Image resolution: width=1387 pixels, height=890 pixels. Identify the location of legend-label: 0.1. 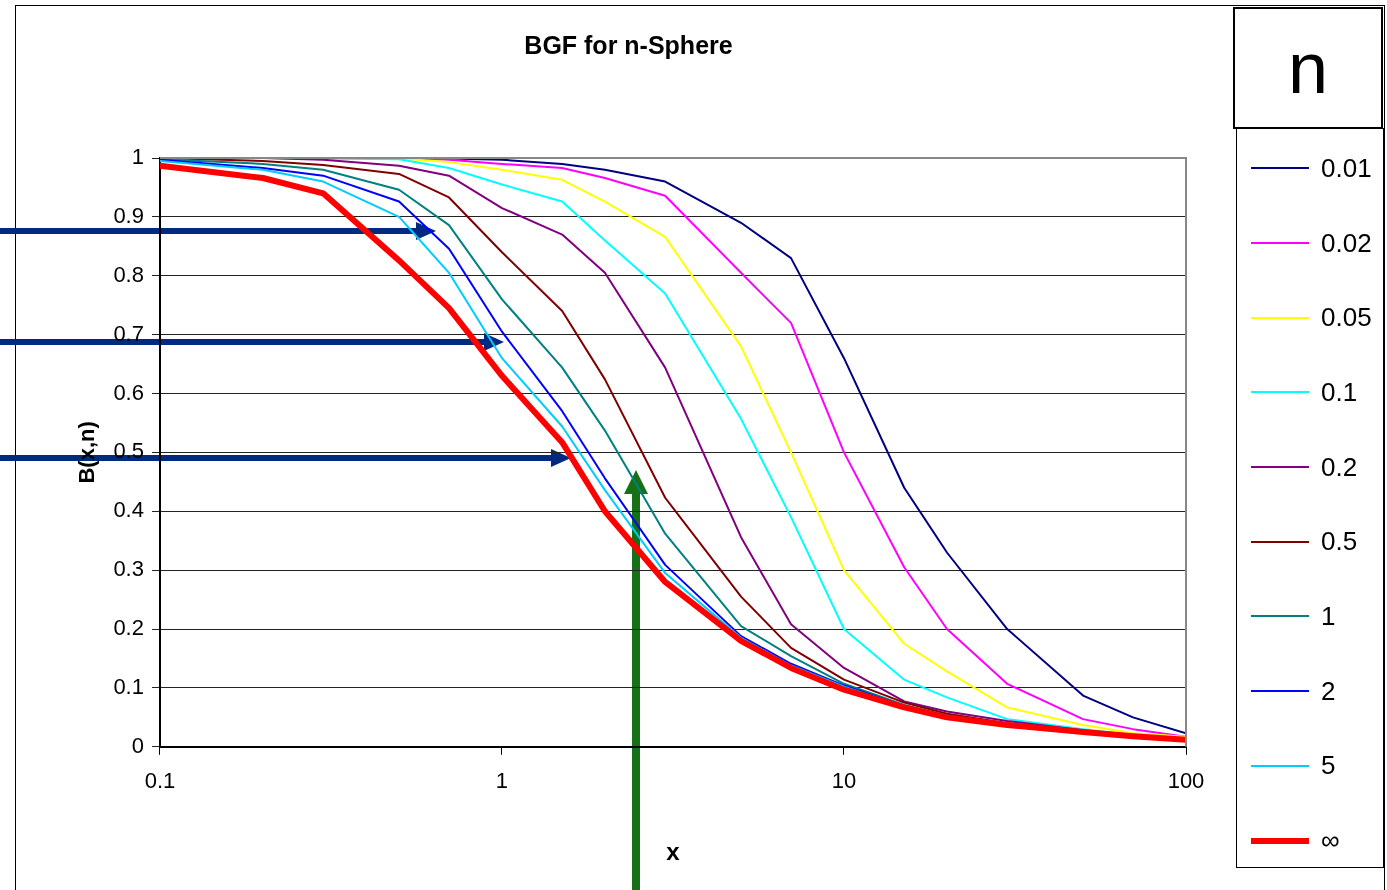
(1339, 392).